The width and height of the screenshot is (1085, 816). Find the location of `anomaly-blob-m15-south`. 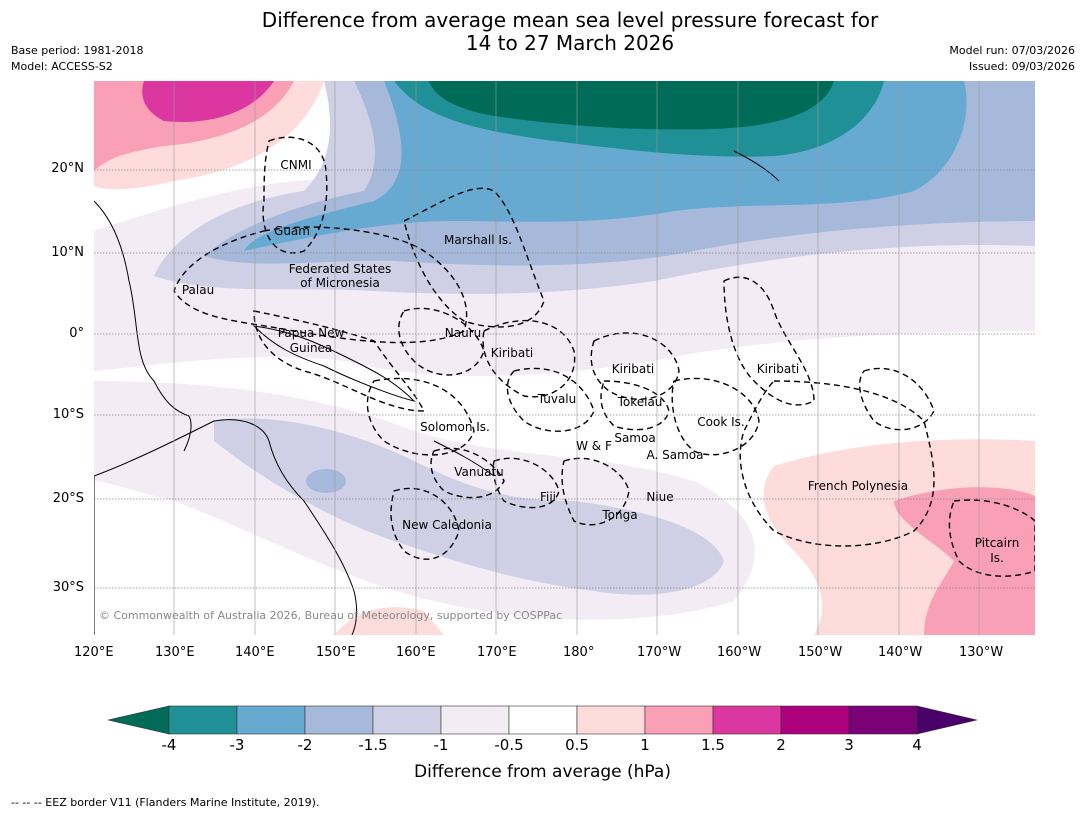

anomaly-blob-m15-south is located at coordinates (326, 481).